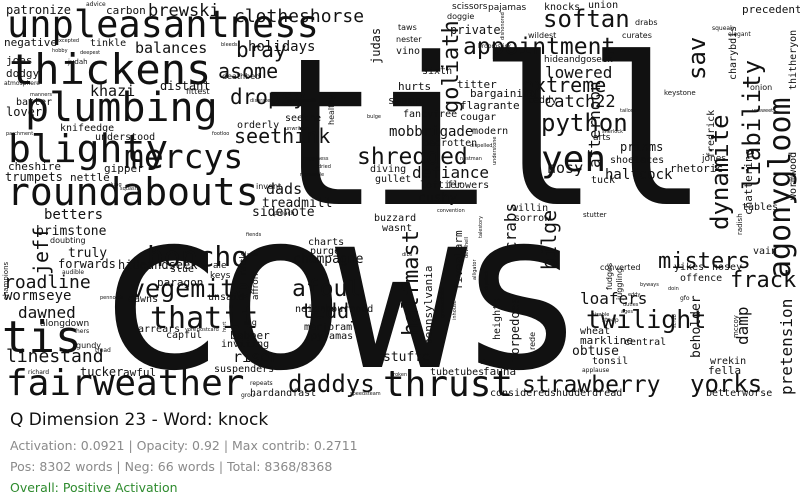  I want to click on cloud-word: judas, so click(376, 46).